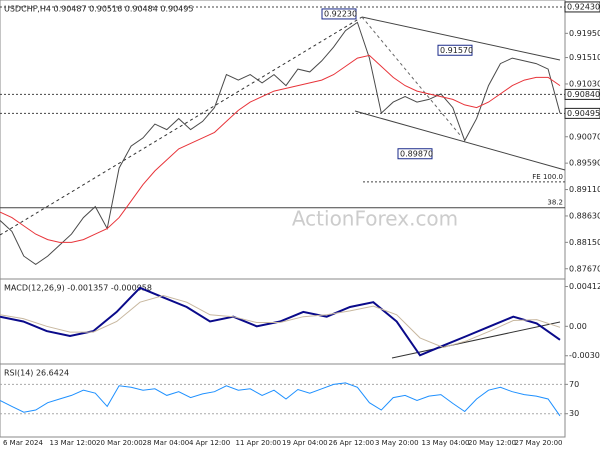  I want to click on watermark: ActionForex.com, so click(375, 219).